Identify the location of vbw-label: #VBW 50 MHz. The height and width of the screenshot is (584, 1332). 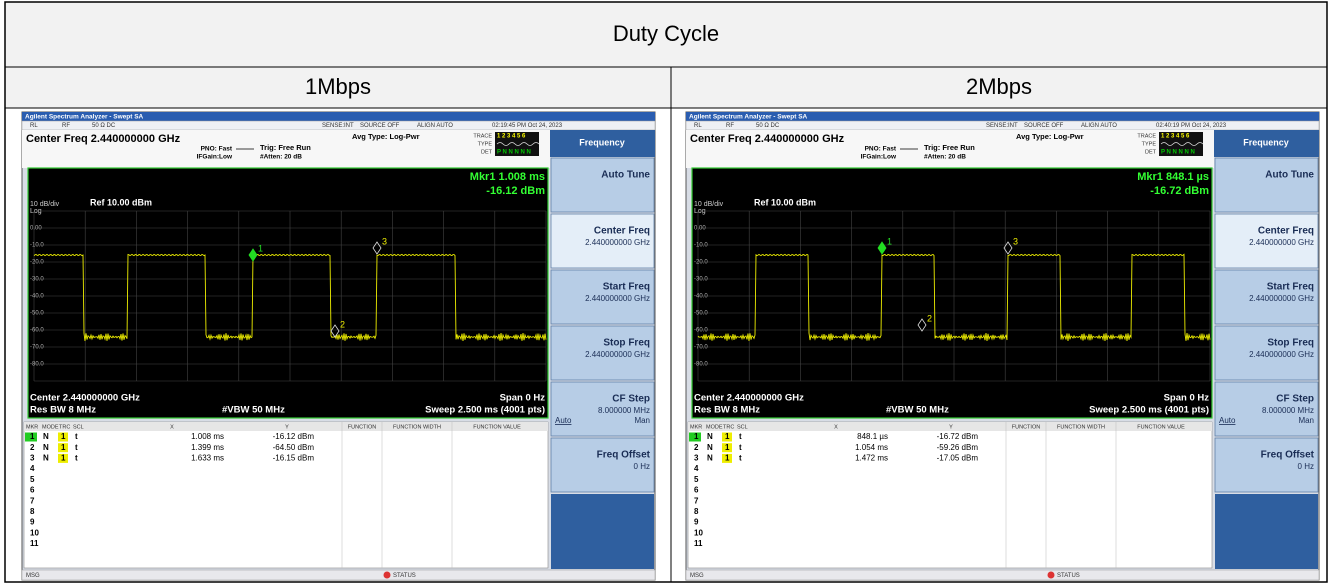
(917, 410).